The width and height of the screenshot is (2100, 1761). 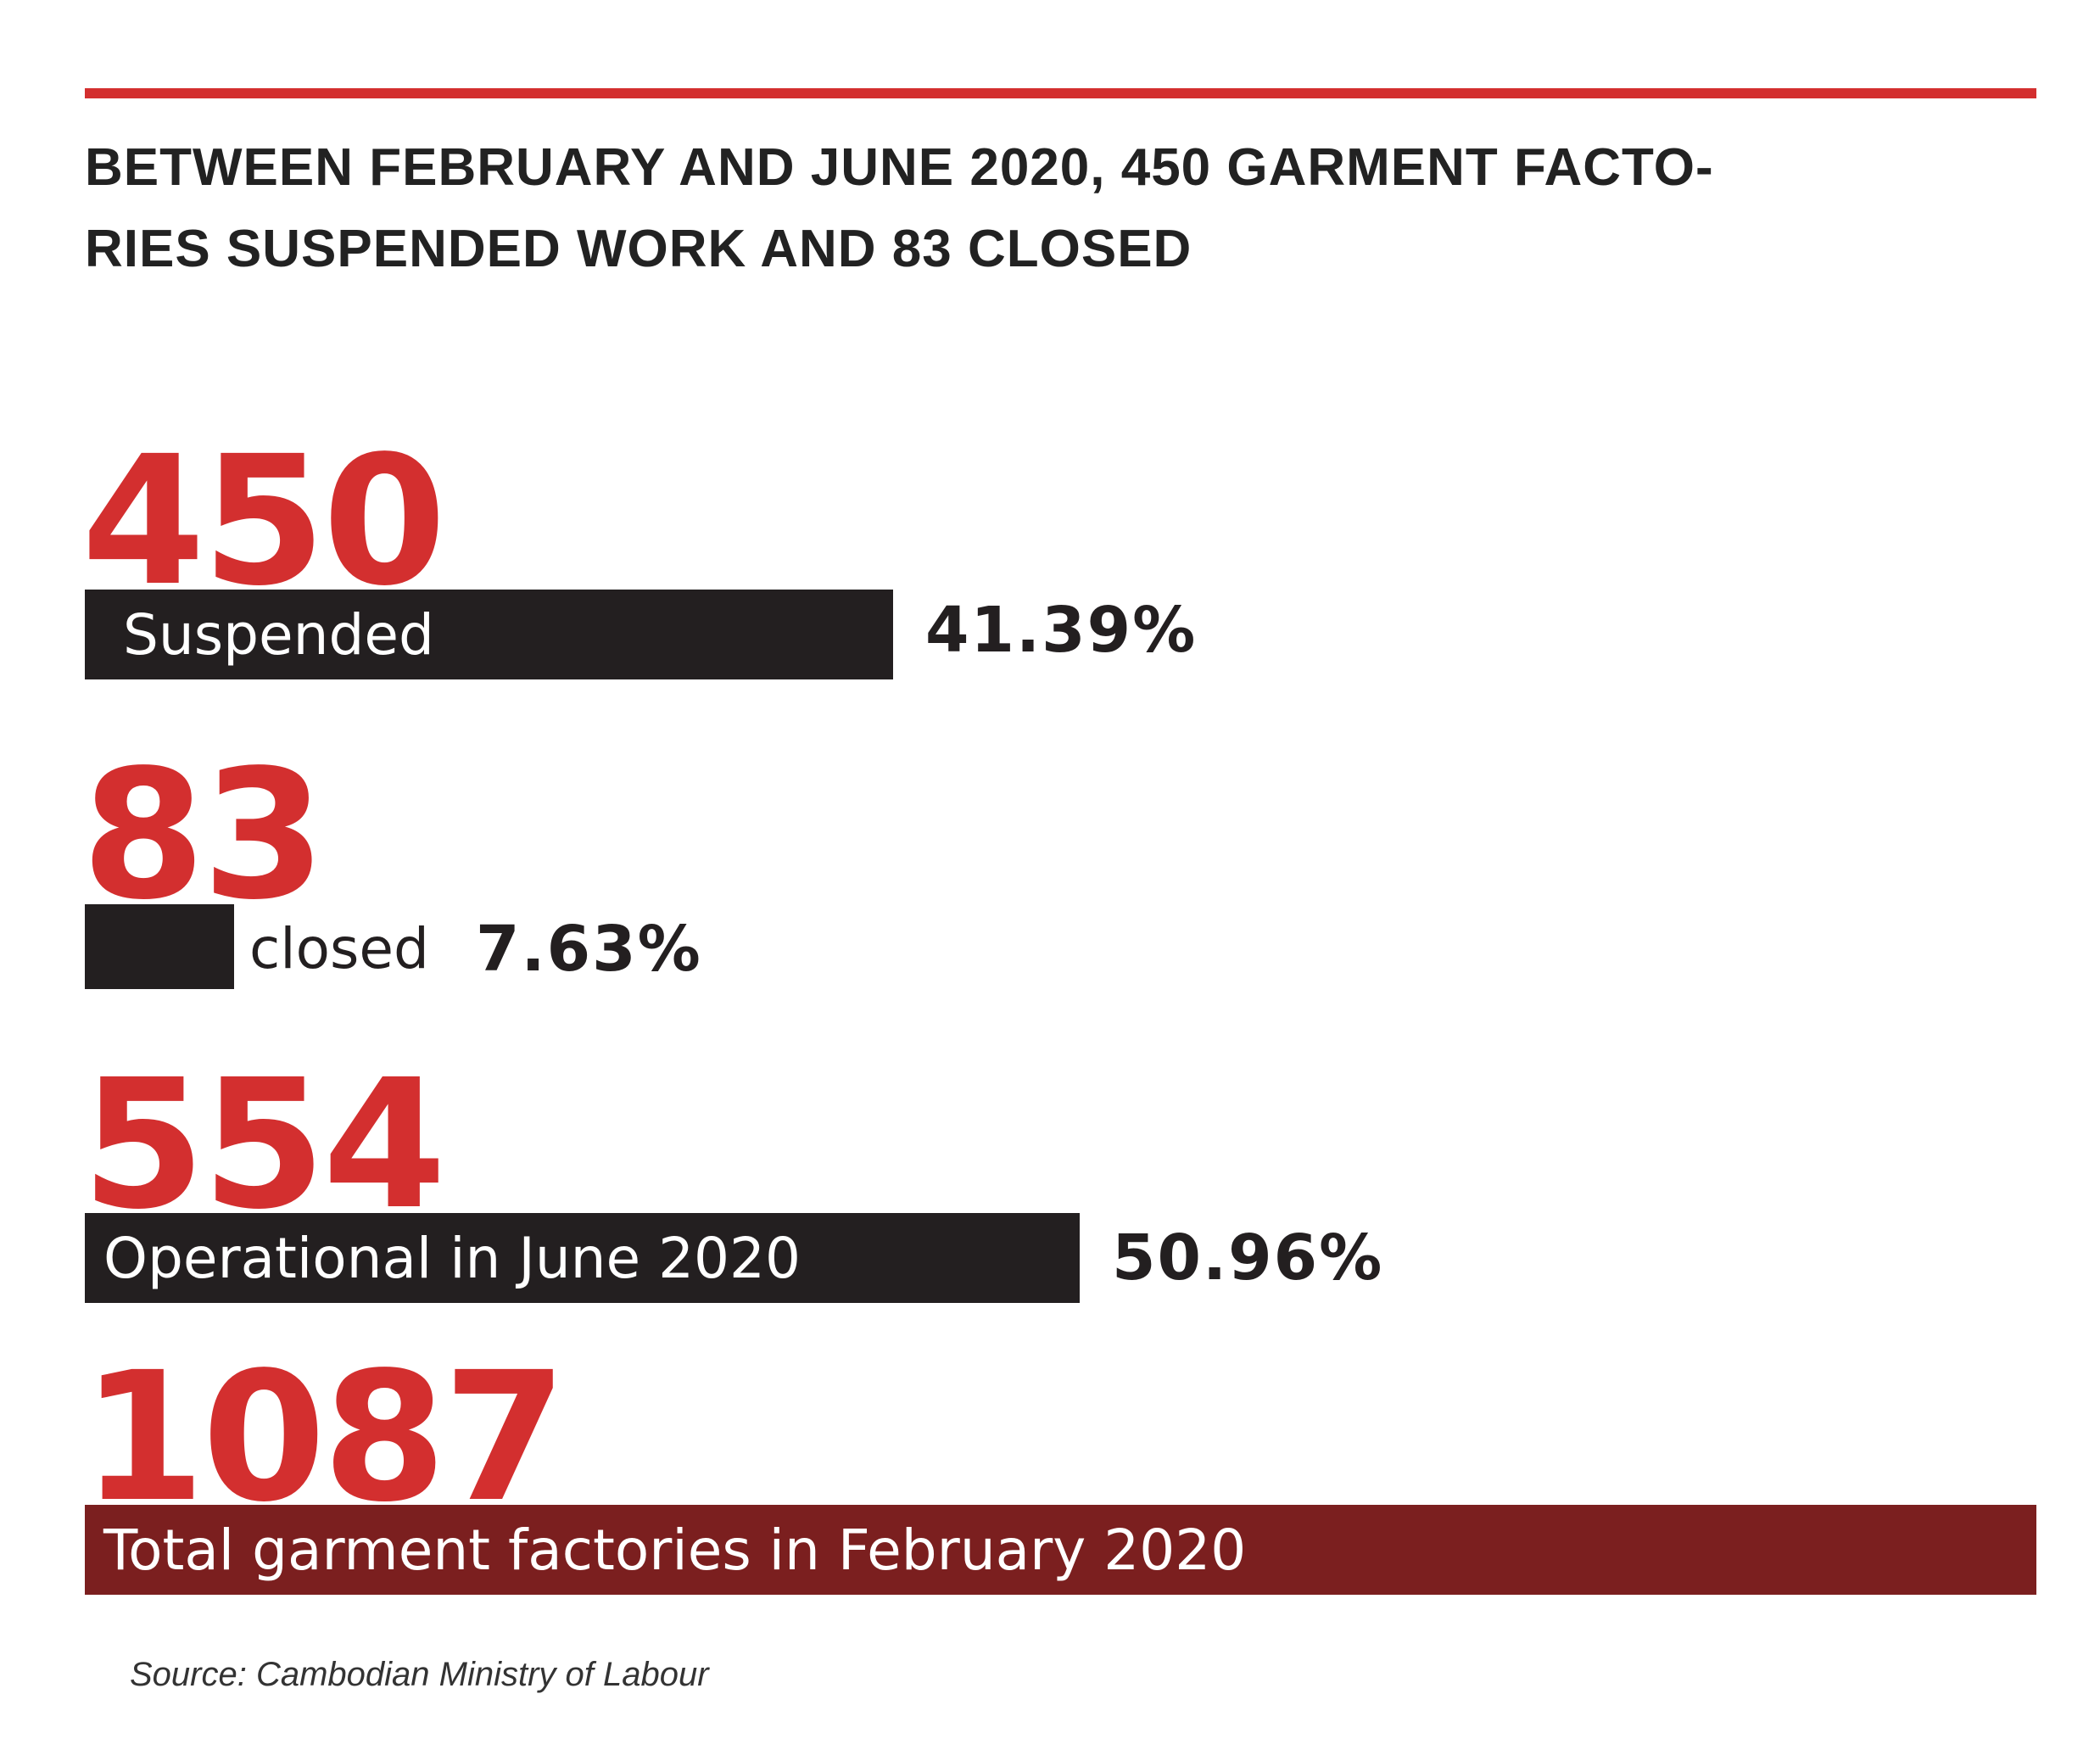 I want to click on suspended-percent: 41.39%, so click(x=1061, y=630).